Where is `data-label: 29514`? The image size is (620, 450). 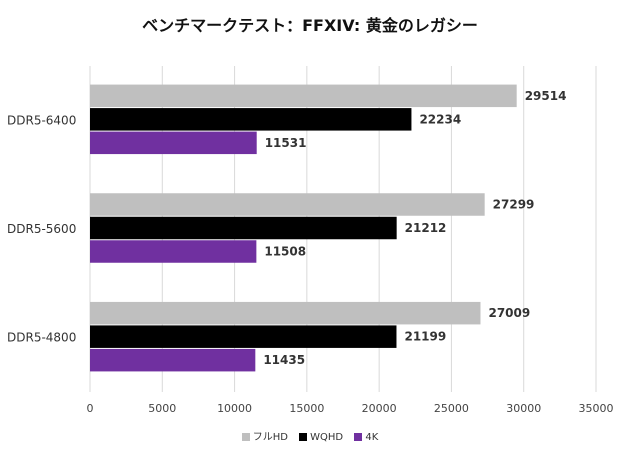
data-label: 29514 is located at coordinates (546, 96).